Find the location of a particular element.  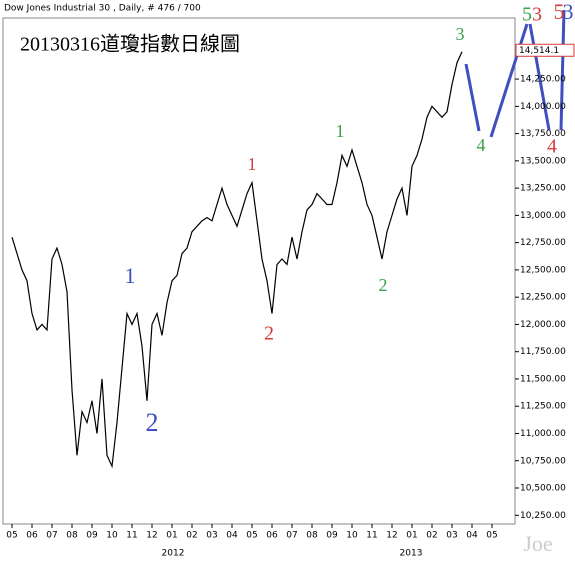

y-tick-label: 12,000.00 is located at coordinates (543, 325).